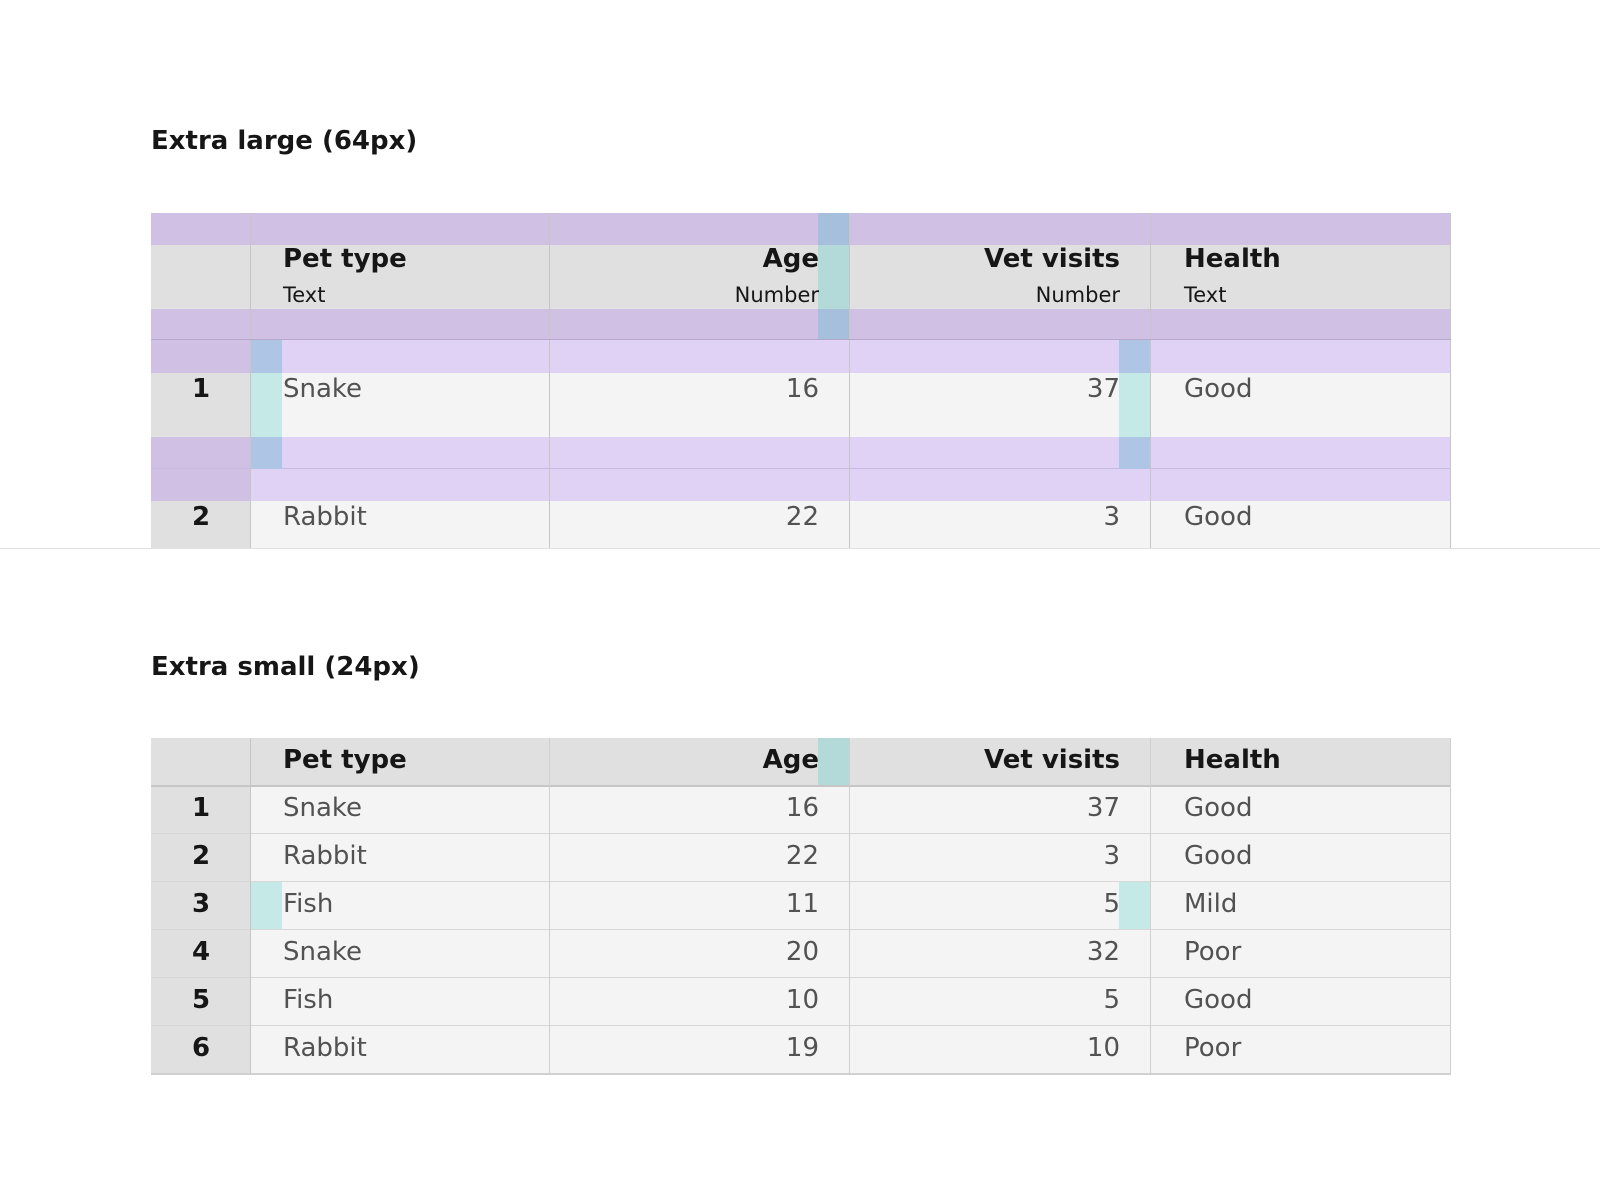 This screenshot has height=1200, width=1600. What do you see at coordinates (201, 1048) in the screenshot?
I see `row-number: 6` at bounding box center [201, 1048].